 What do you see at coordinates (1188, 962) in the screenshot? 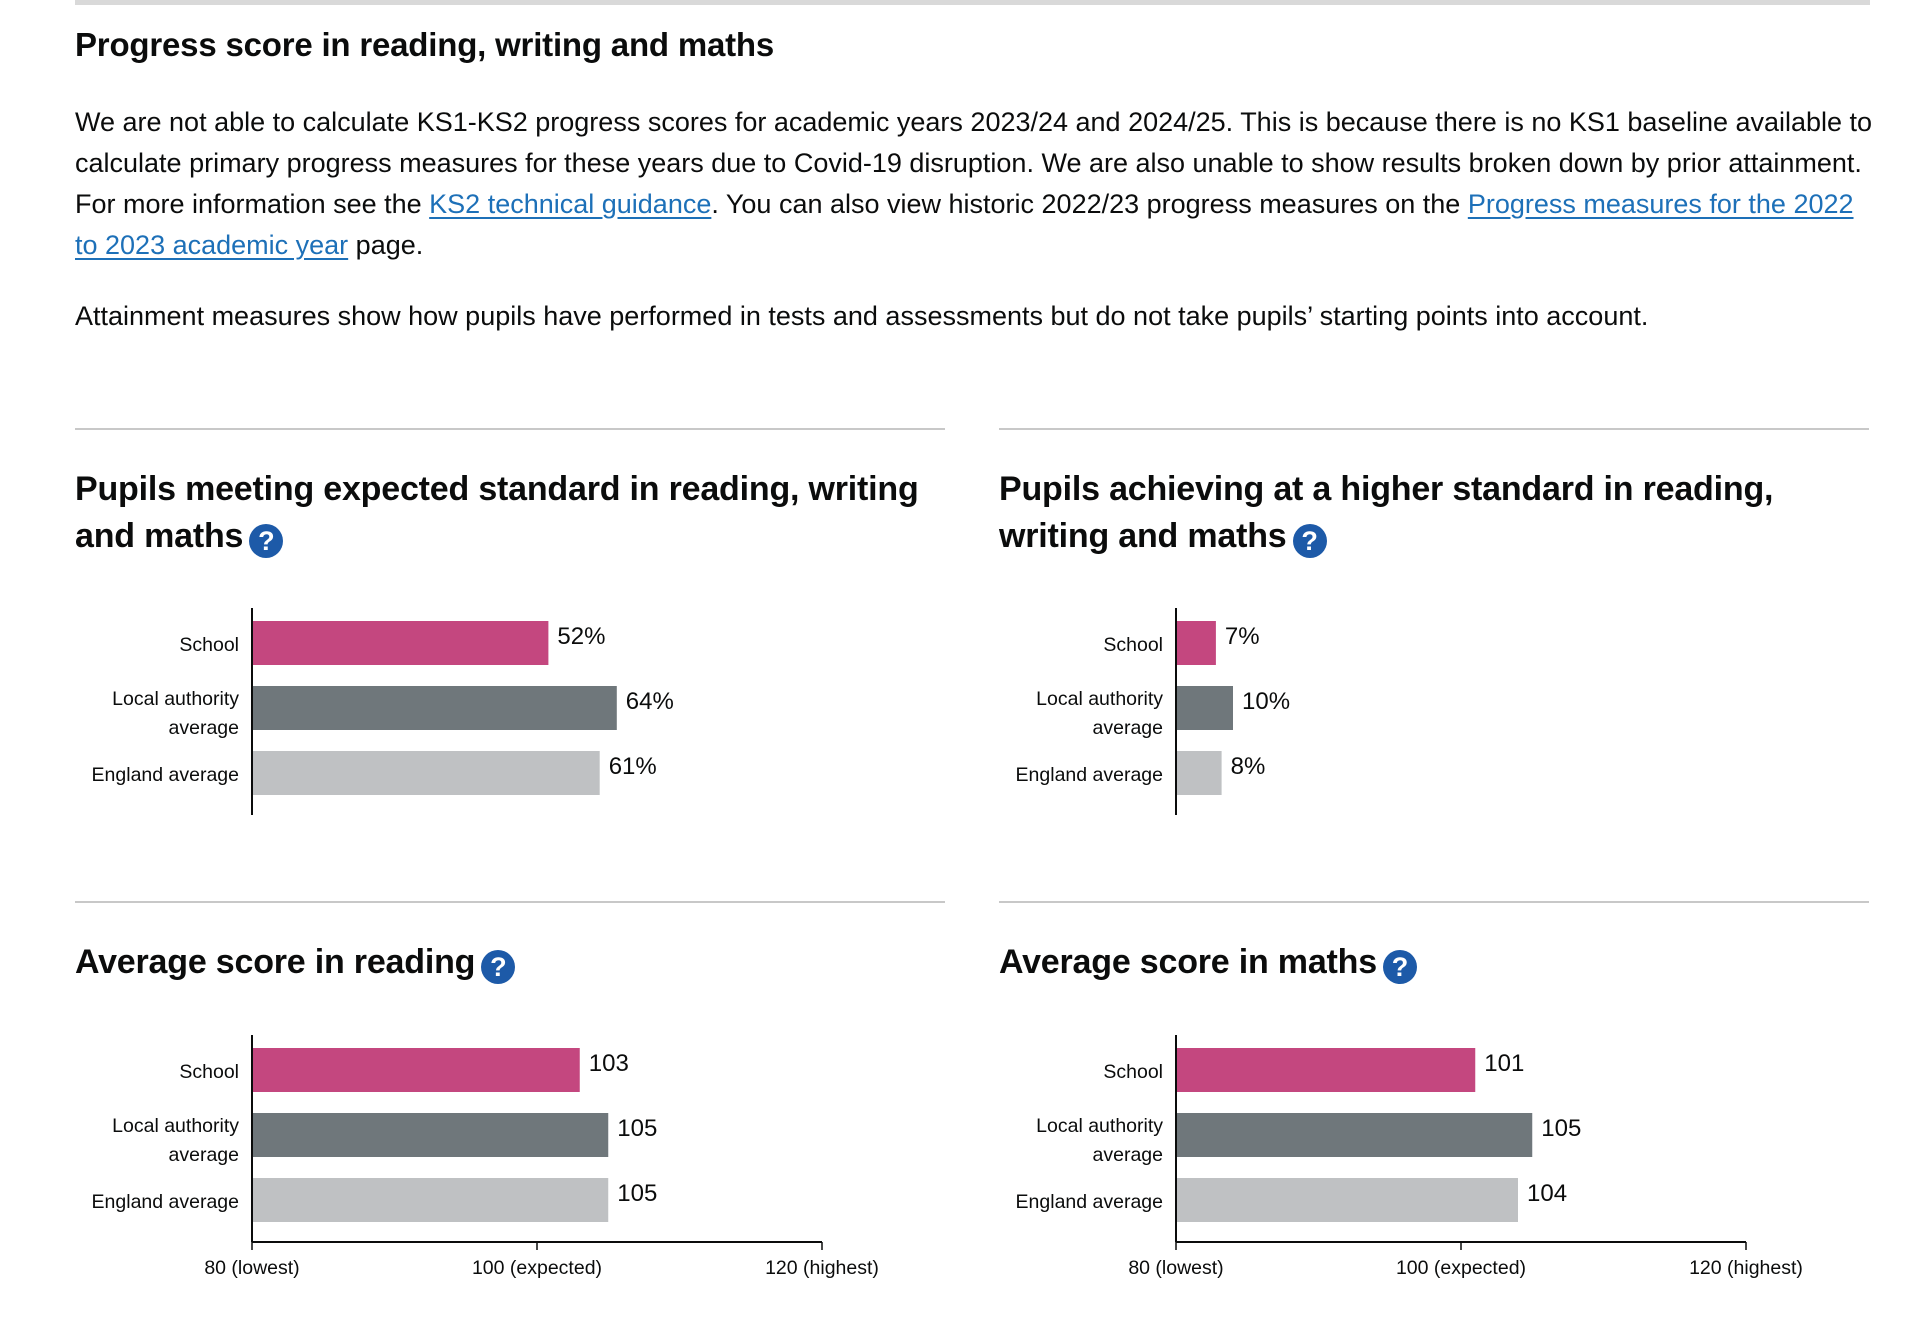
I see `panel-title-text: Average score in maths` at bounding box center [1188, 962].